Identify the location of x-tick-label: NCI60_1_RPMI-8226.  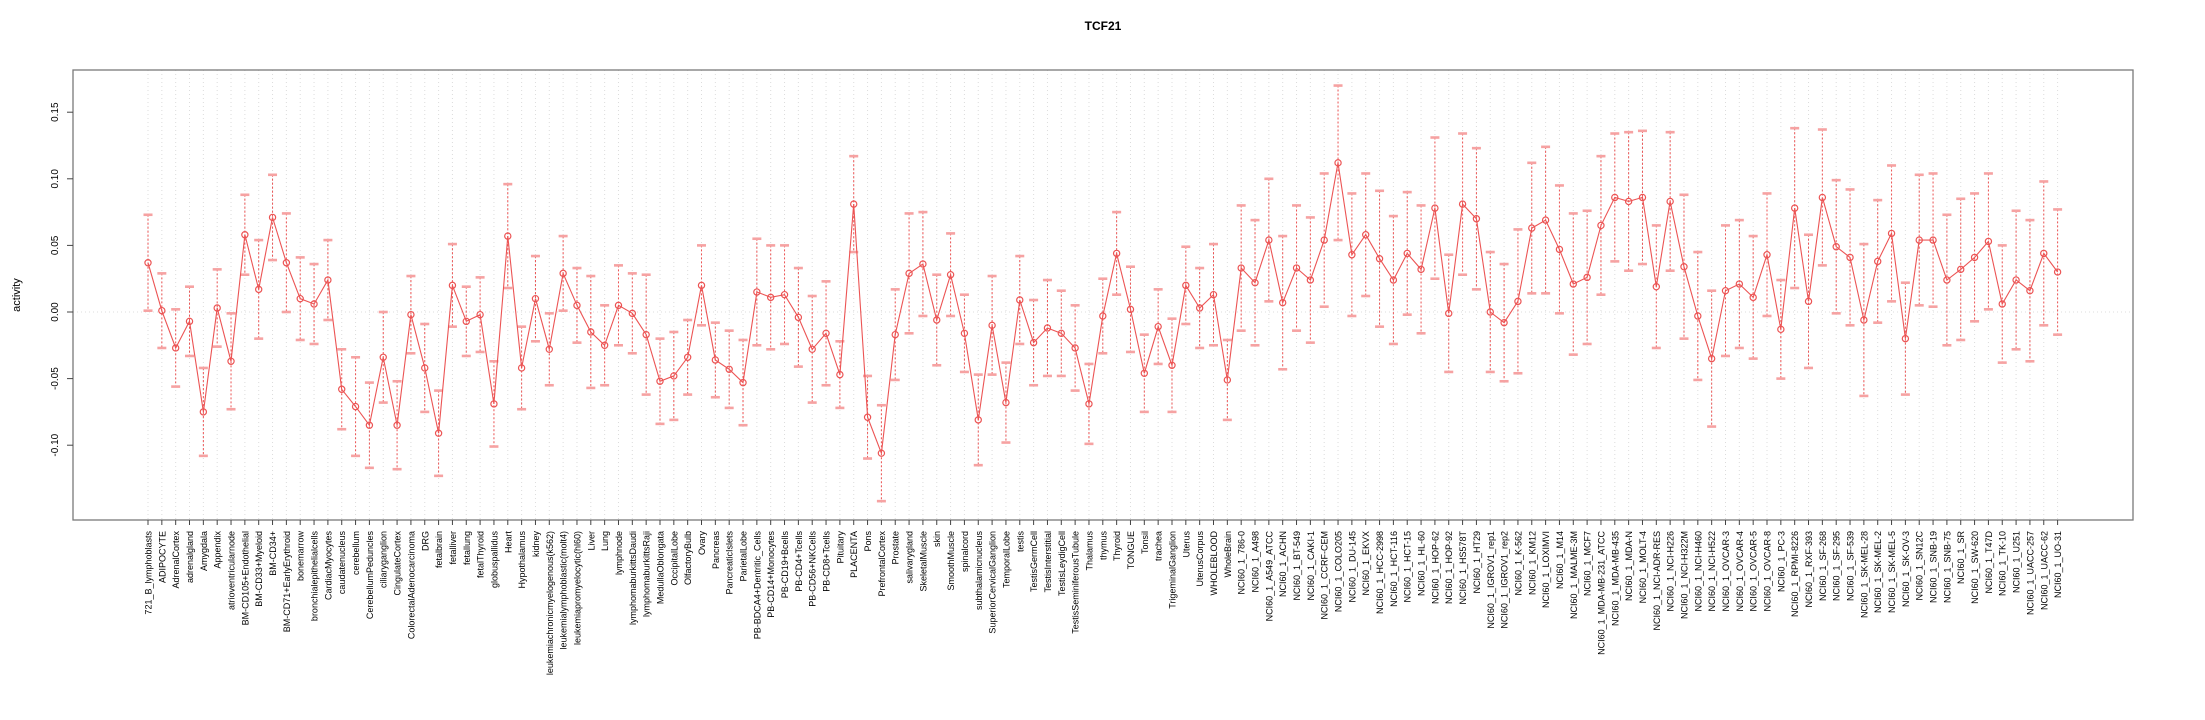
(1795, 574).